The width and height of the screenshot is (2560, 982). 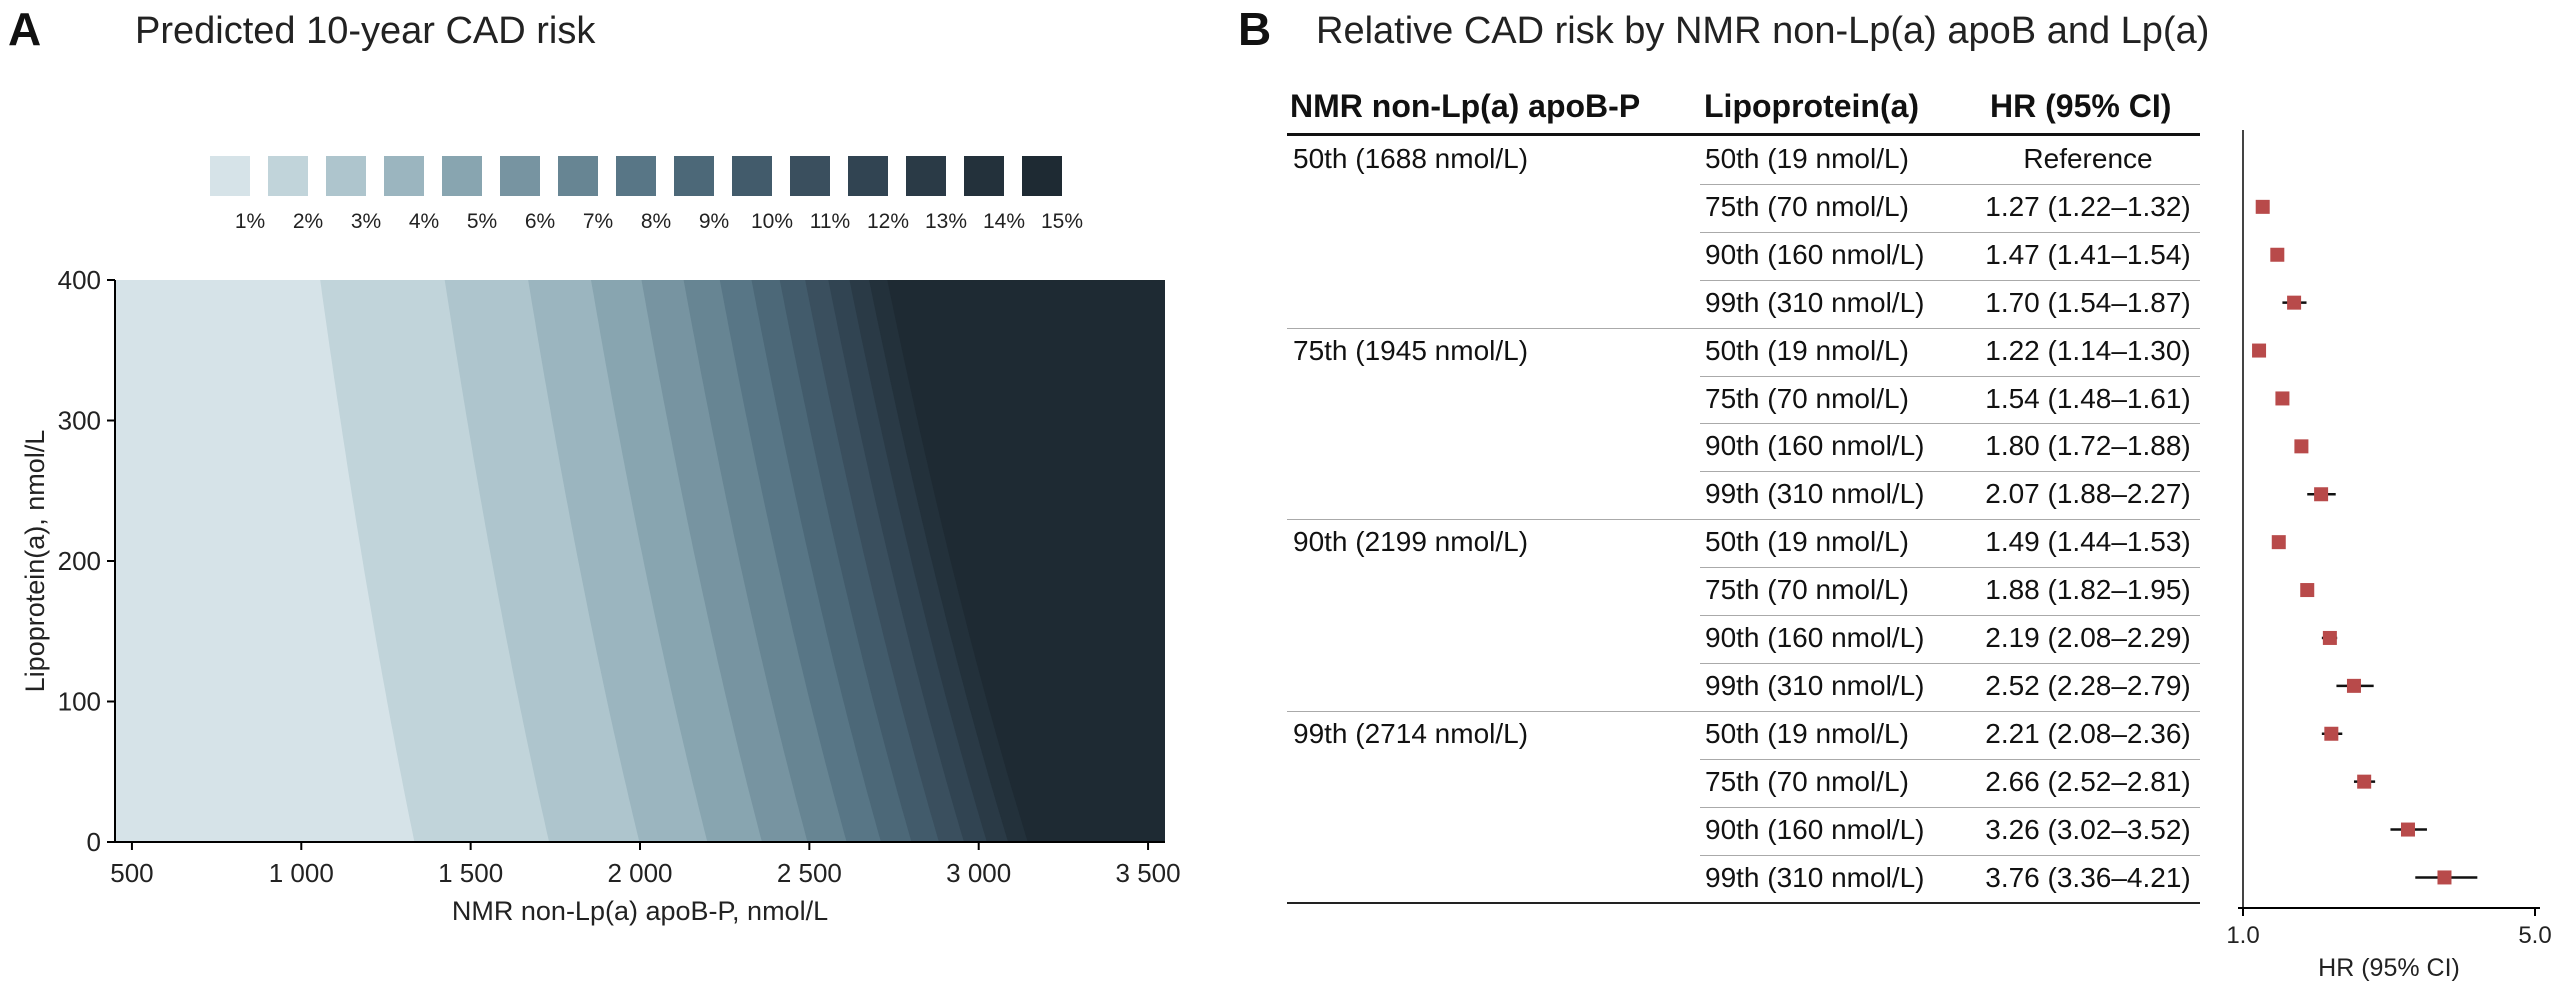 I want to click on hr-cell: 1.70 (1.54–1.87), so click(x=2088, y=302).